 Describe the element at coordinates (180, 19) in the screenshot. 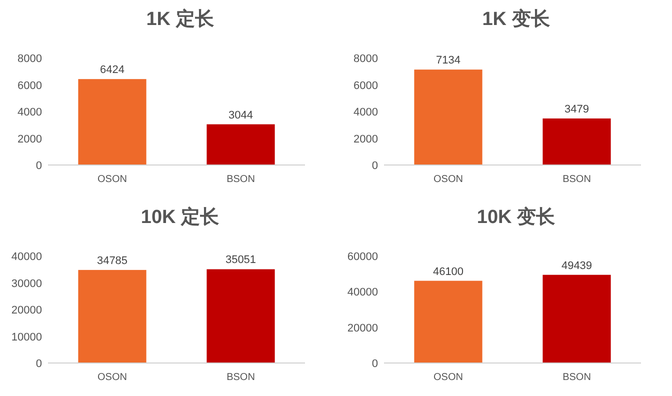

I see `chart-title: 1K 定长` at that location.